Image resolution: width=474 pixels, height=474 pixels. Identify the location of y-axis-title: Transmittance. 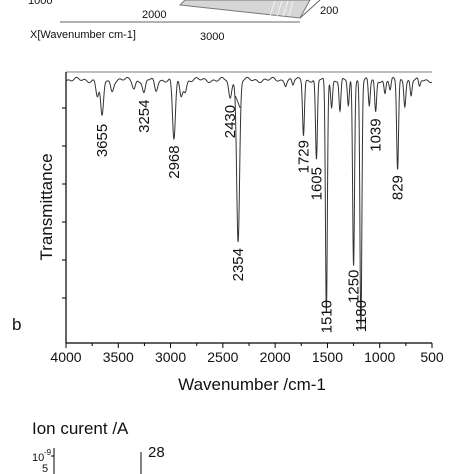
(46, 206).